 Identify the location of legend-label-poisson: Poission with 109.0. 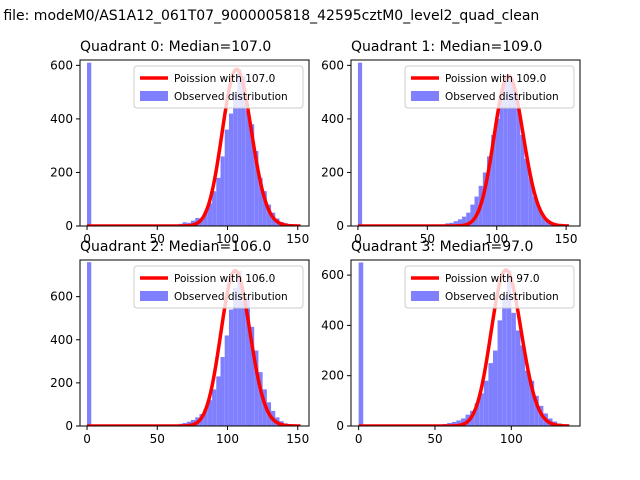
(495, 79).